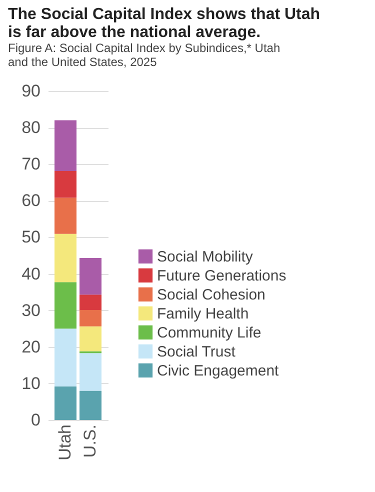 Image resolution: width=375 pixels, height=492 pixels. Describe the element at coordinates (35, 420) in the screenshot. I see `y-tick-label: 0` at that location.